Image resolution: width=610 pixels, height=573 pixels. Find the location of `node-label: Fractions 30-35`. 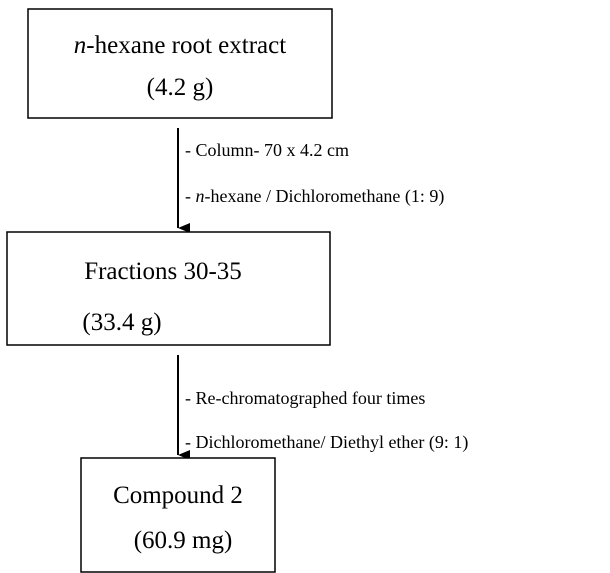

node-label: Fractions 30-35 is located at coordinates (163, 271).